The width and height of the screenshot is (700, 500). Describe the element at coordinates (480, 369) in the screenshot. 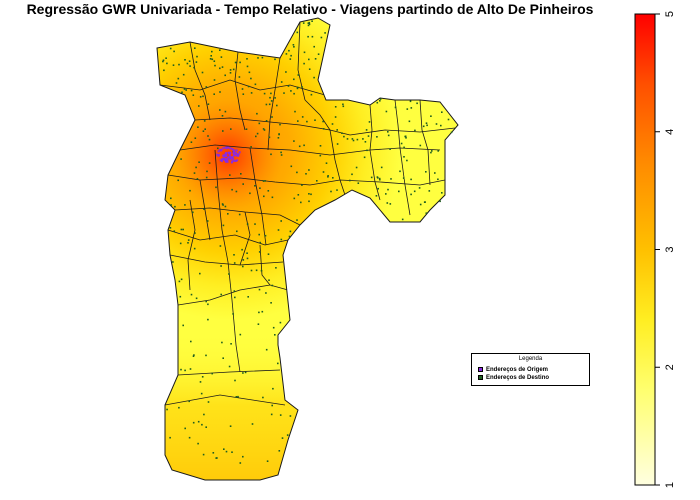

I see `origin-swatch-icon` at that location.